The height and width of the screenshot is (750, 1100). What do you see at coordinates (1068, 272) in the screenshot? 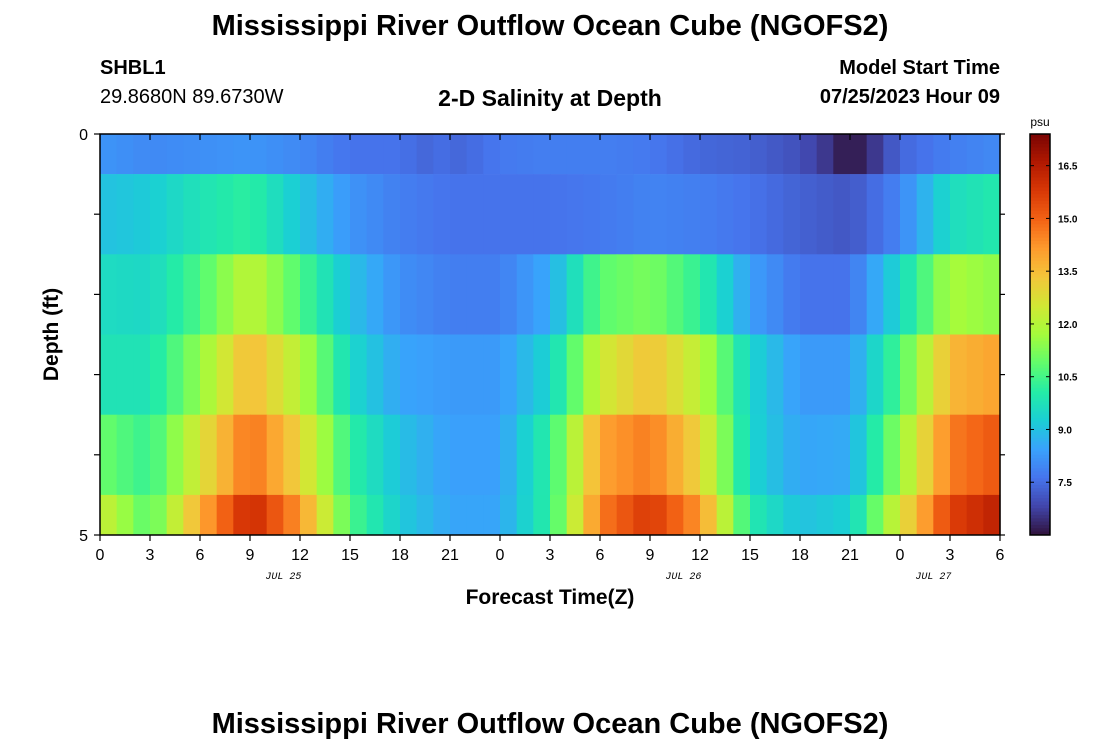
I see `colorbar-tick-label: 13.5` at bounding box center [1068, 272].